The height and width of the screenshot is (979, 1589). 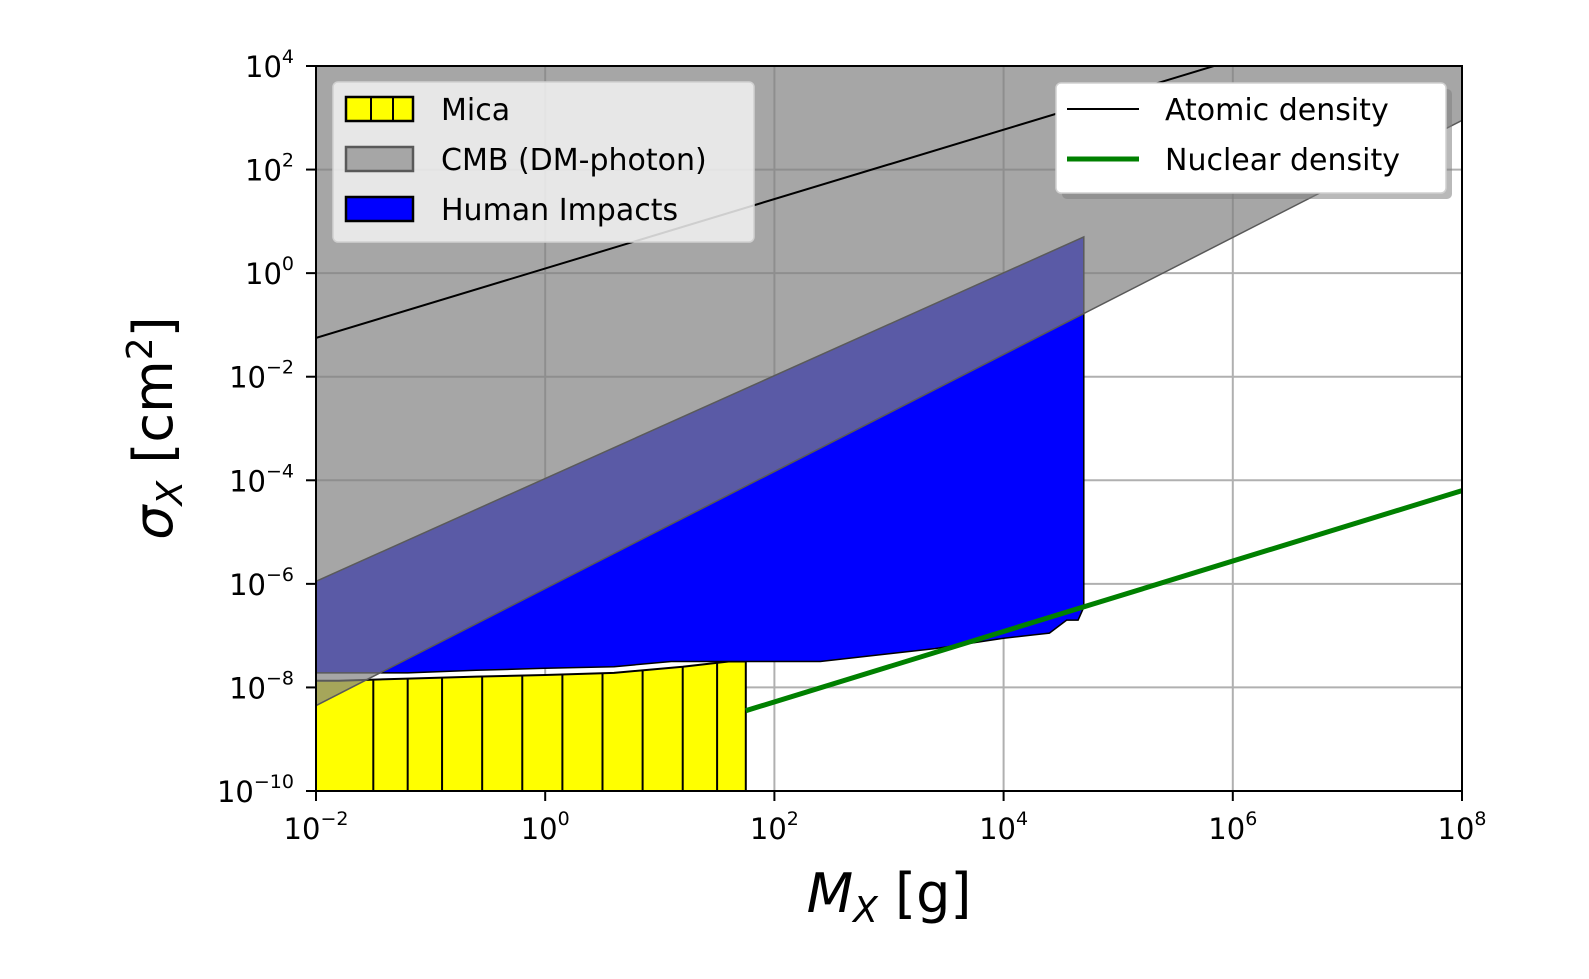 What do you see at coordinates (1103, 601) in the screenshot?
I see `nuclear-density-line` at bounding box center [1103, 601].